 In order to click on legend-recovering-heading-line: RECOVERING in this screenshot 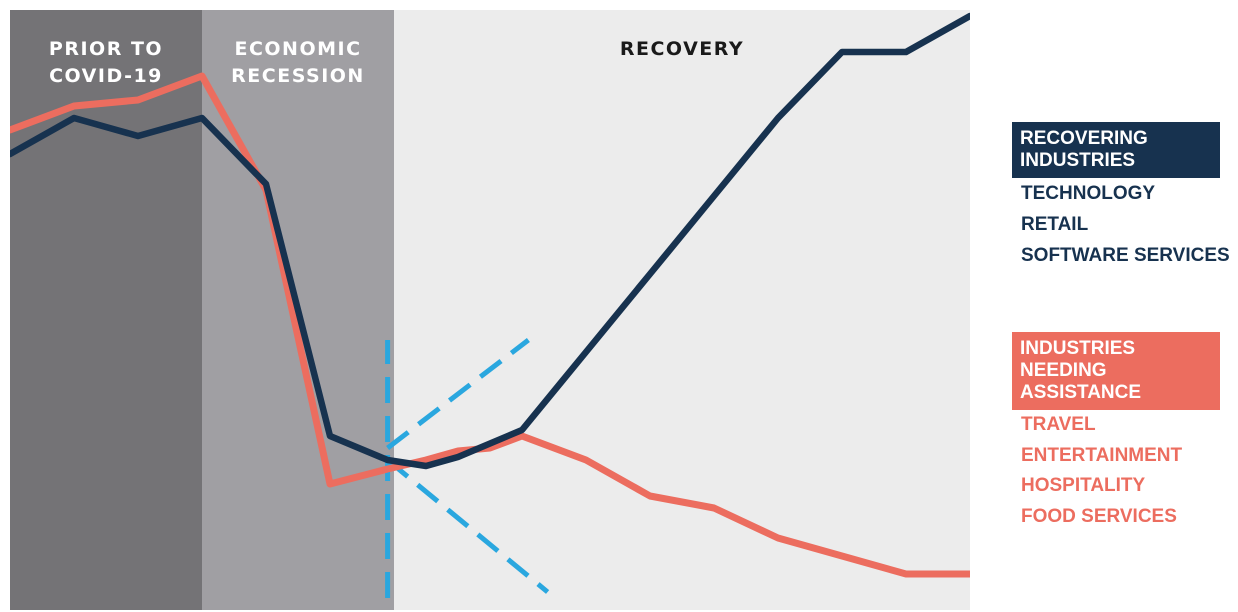, I will do `click(1084, 138)`.